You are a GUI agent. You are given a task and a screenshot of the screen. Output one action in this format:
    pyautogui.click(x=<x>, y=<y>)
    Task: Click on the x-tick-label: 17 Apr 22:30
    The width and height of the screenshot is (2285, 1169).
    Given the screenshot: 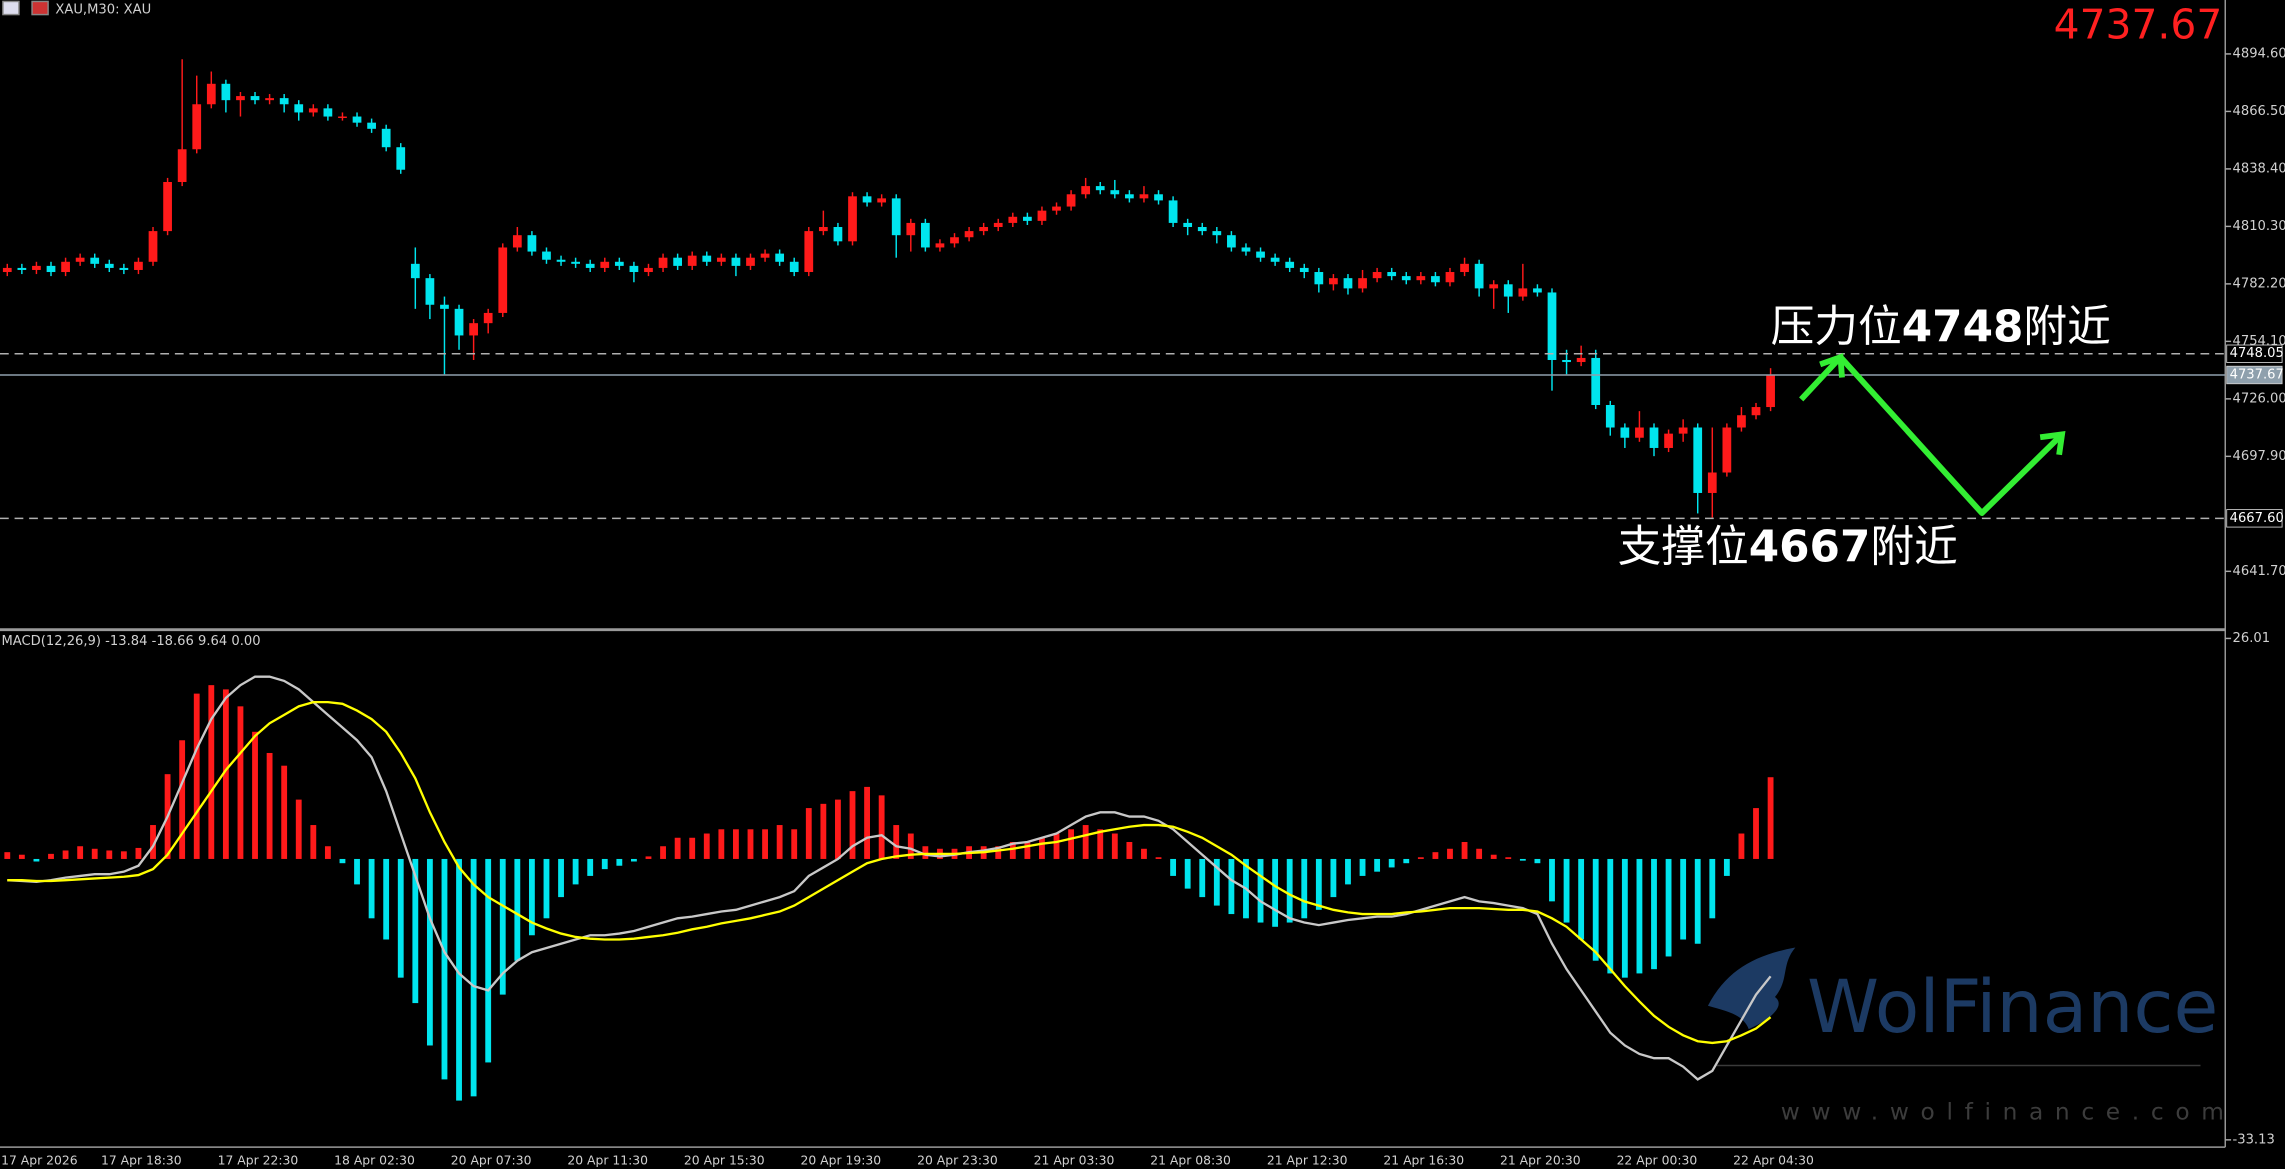 What is the action you would take?
    pyautogui.click(x=258, y=1161)
    